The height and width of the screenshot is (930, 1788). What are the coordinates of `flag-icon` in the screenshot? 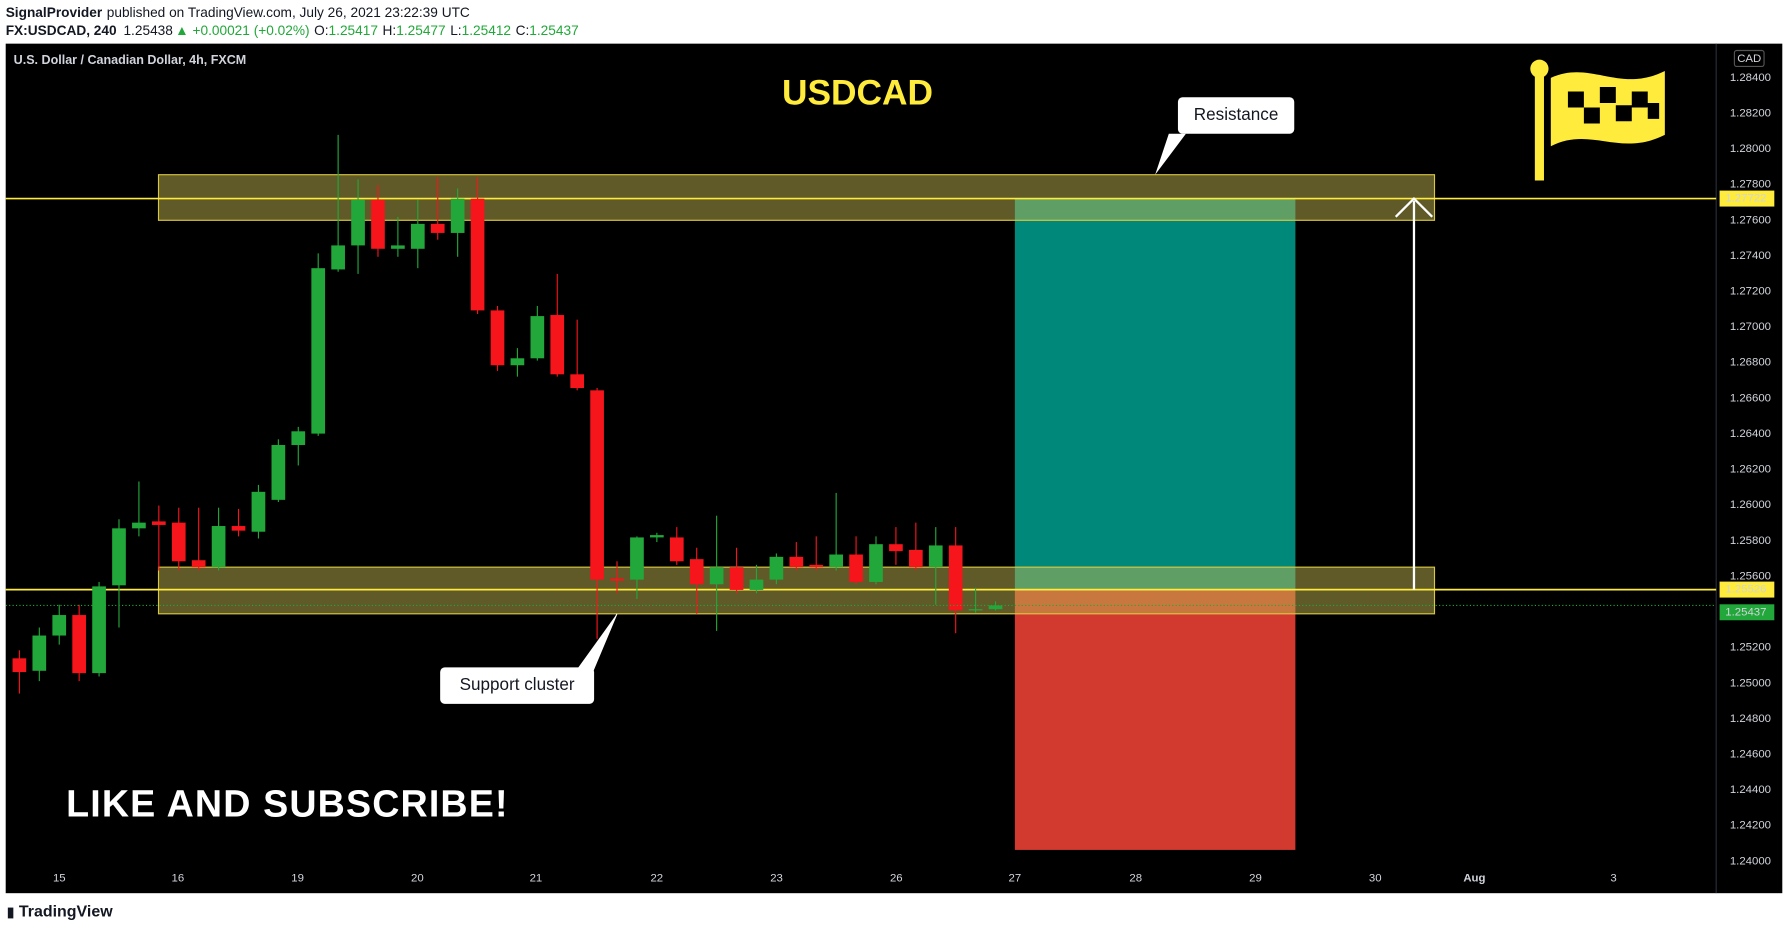 It's located at (1597, 120).